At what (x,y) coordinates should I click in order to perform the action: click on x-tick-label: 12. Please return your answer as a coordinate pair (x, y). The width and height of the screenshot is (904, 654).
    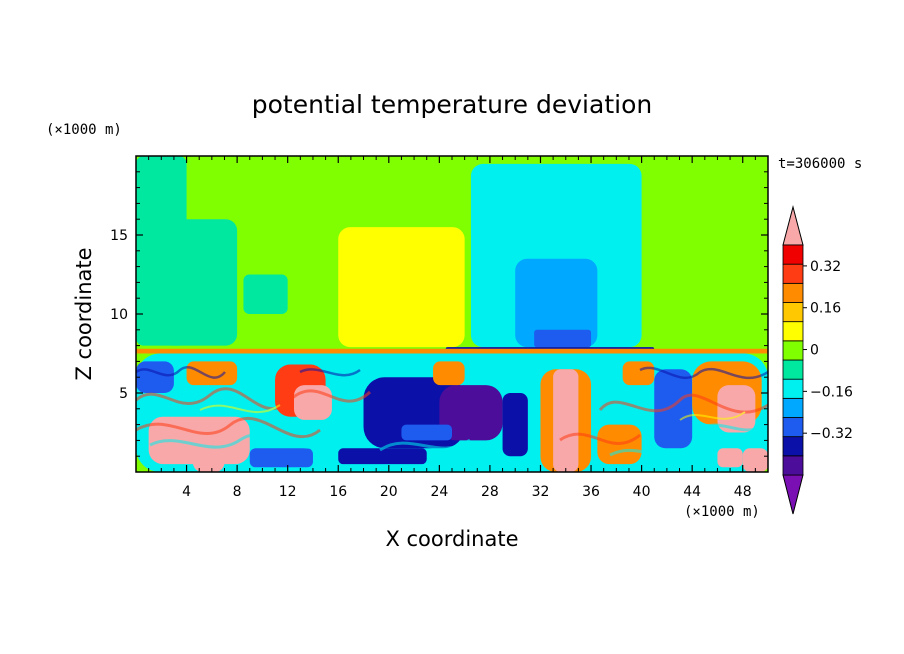
    Looking at the image, I should click on (288, 492).